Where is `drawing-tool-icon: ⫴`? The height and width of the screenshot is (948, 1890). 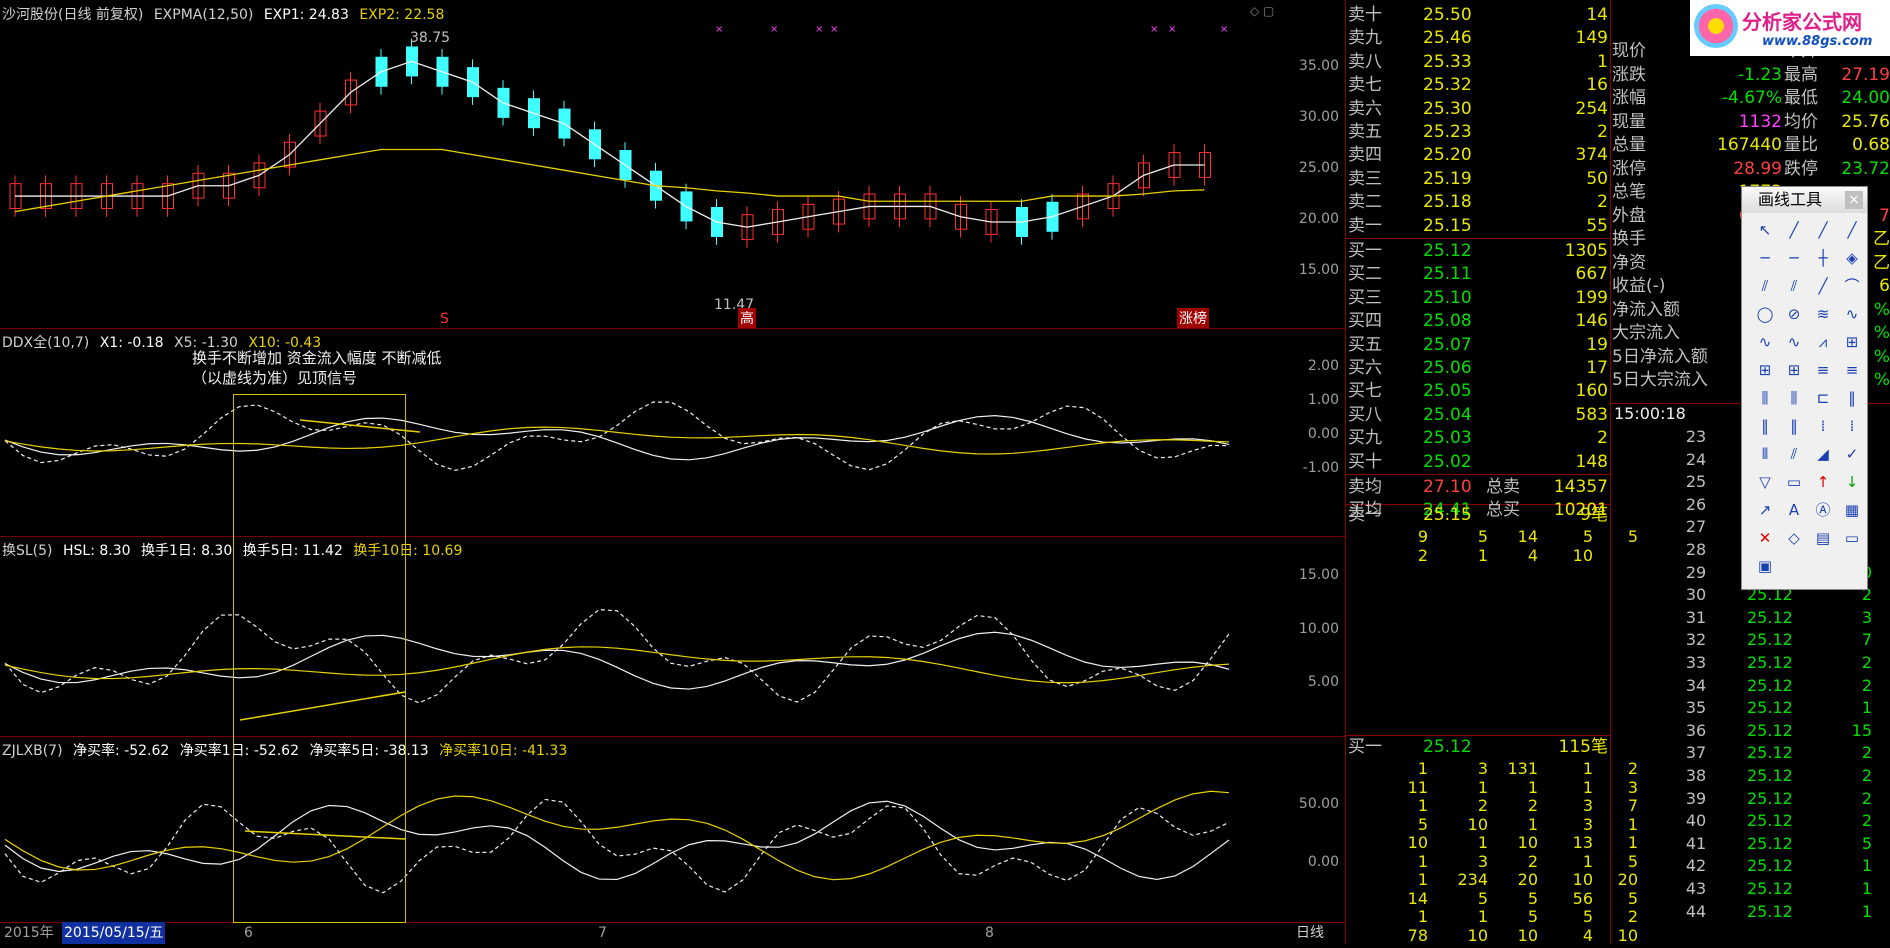 drawing-tool-icon: ⫴ is located at coordinates (1765, 454).